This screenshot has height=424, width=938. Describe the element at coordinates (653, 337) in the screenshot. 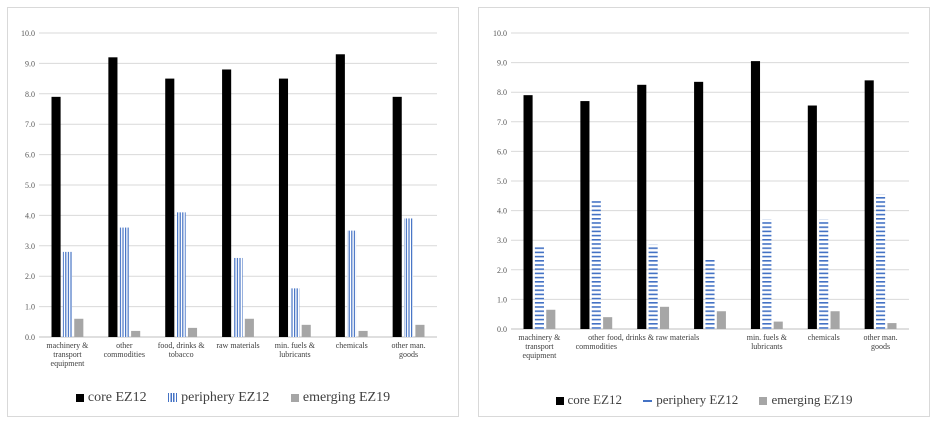

I see `x-category-label: food, drinks & raw materials` at that location.